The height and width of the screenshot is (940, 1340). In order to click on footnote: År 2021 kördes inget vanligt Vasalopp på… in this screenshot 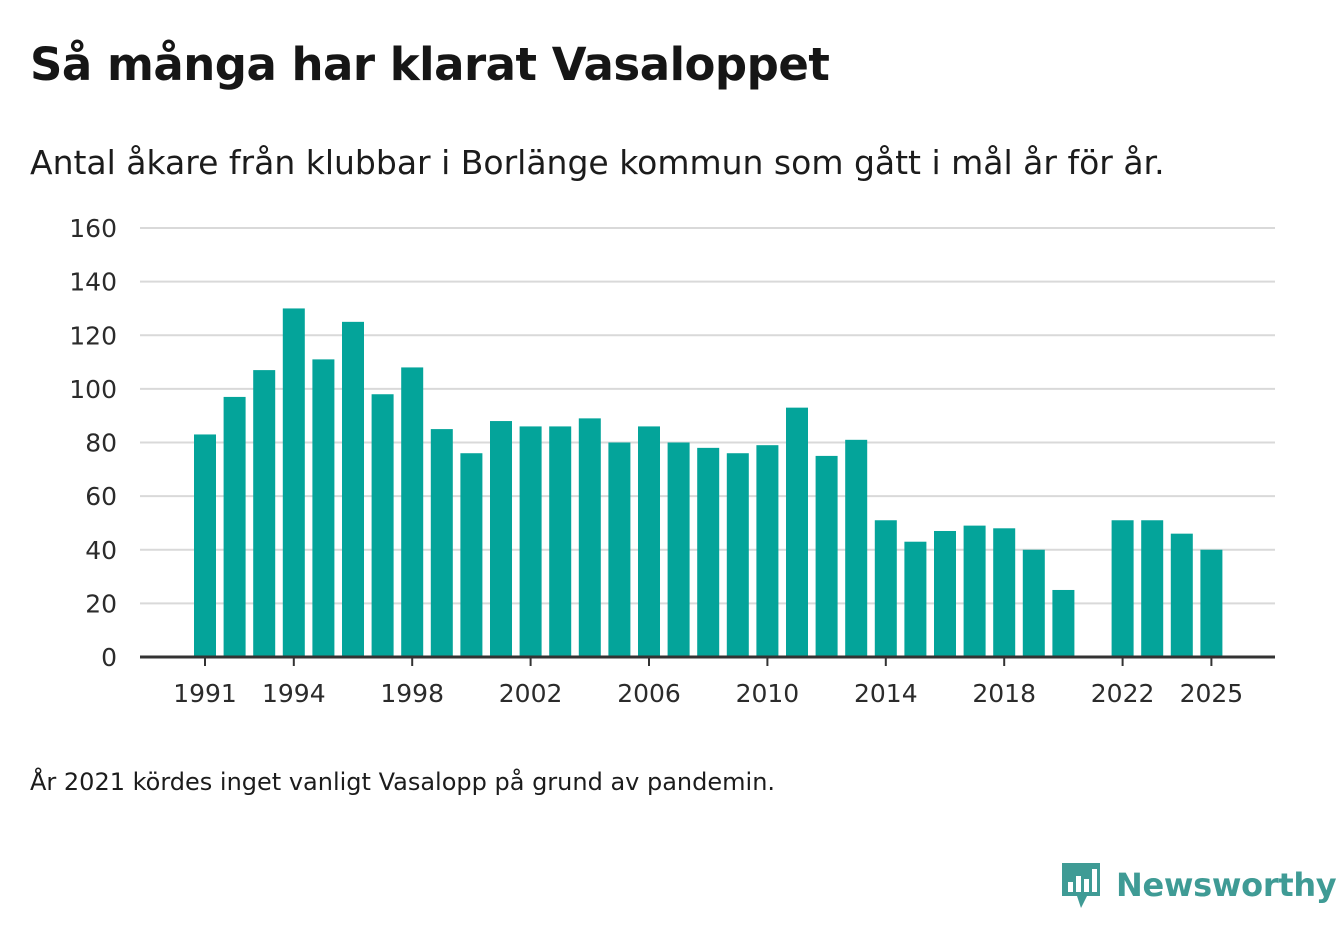, I will do `click(403, 782)`.